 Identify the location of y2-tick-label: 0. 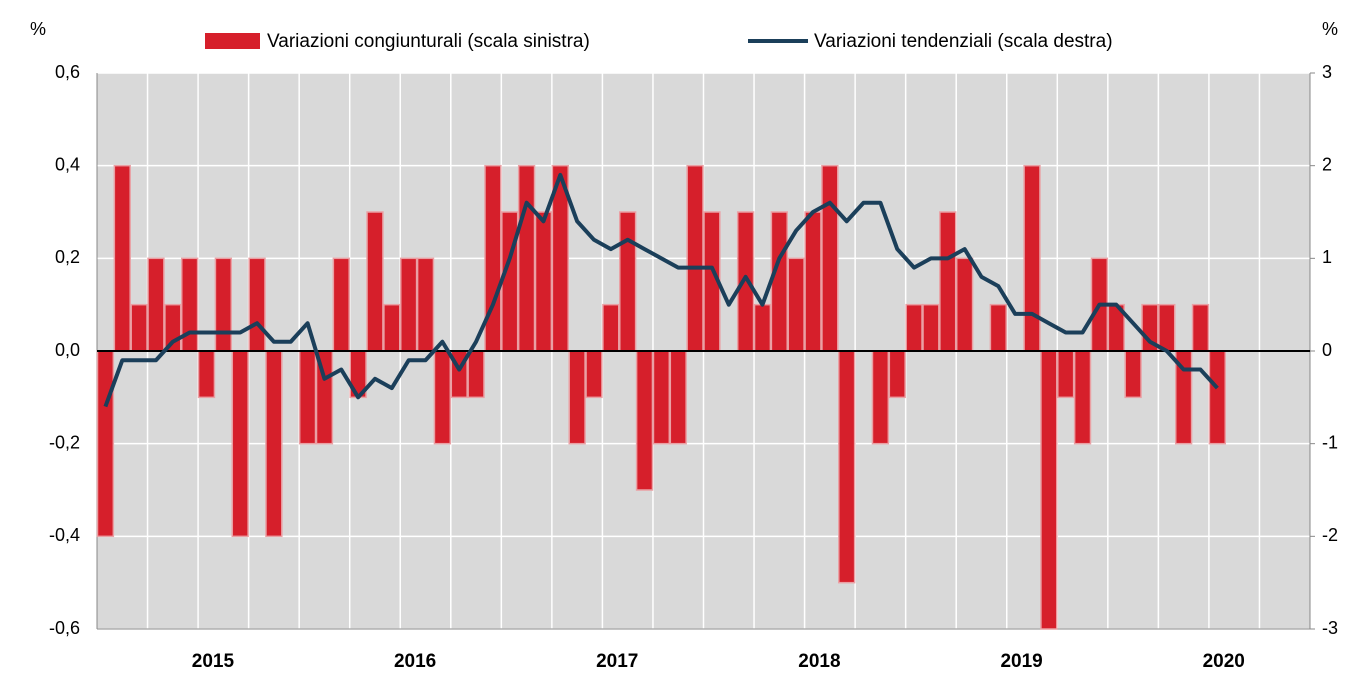
(1327, 350).